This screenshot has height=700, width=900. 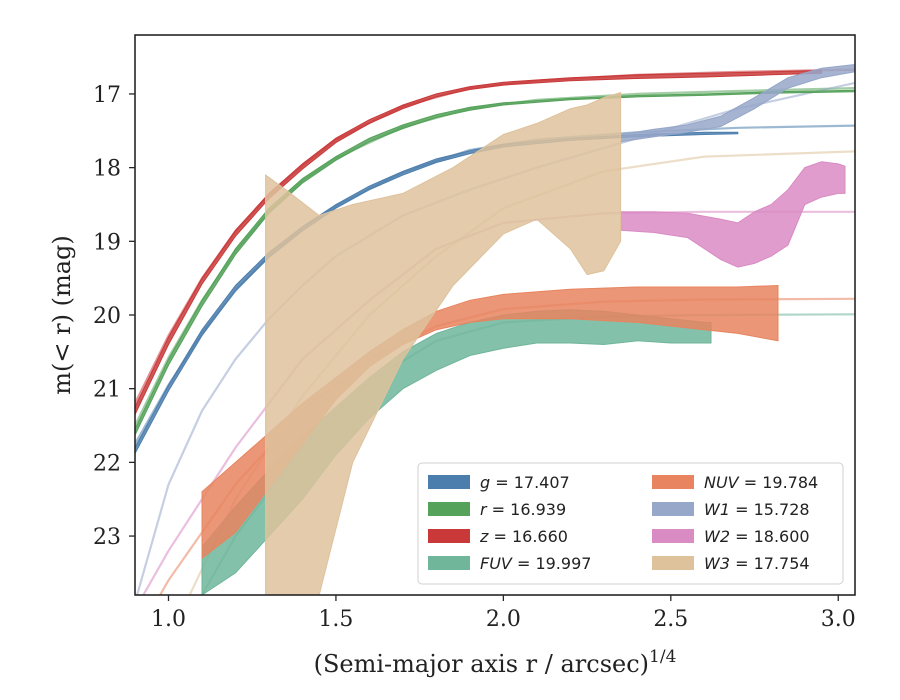 I want to click on y-tick-label: 21, so click(x=107, y=390).